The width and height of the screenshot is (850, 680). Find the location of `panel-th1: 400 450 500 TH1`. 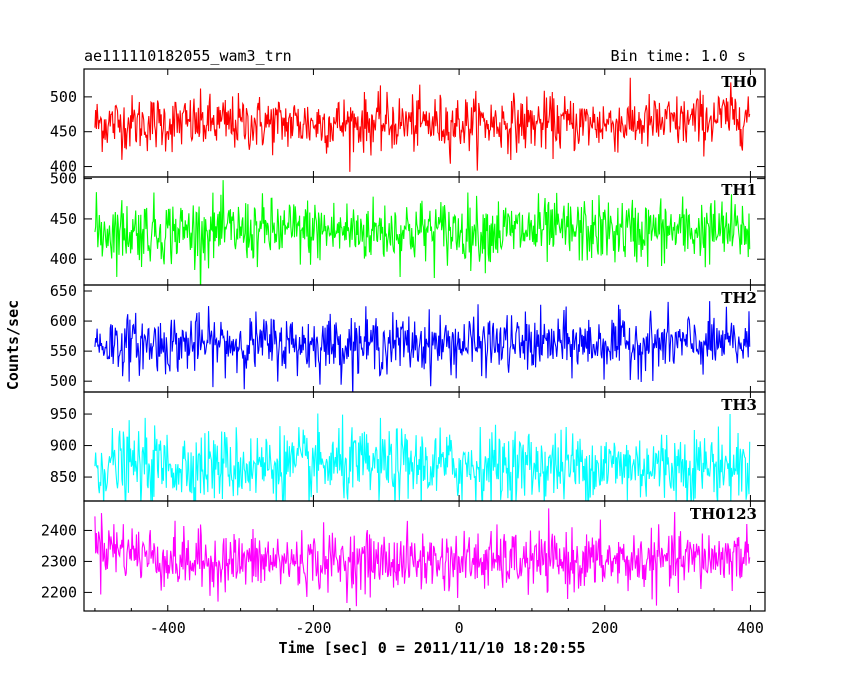

panel-th1: 400 450 500 TH1 is located at coordinates (408, 228).